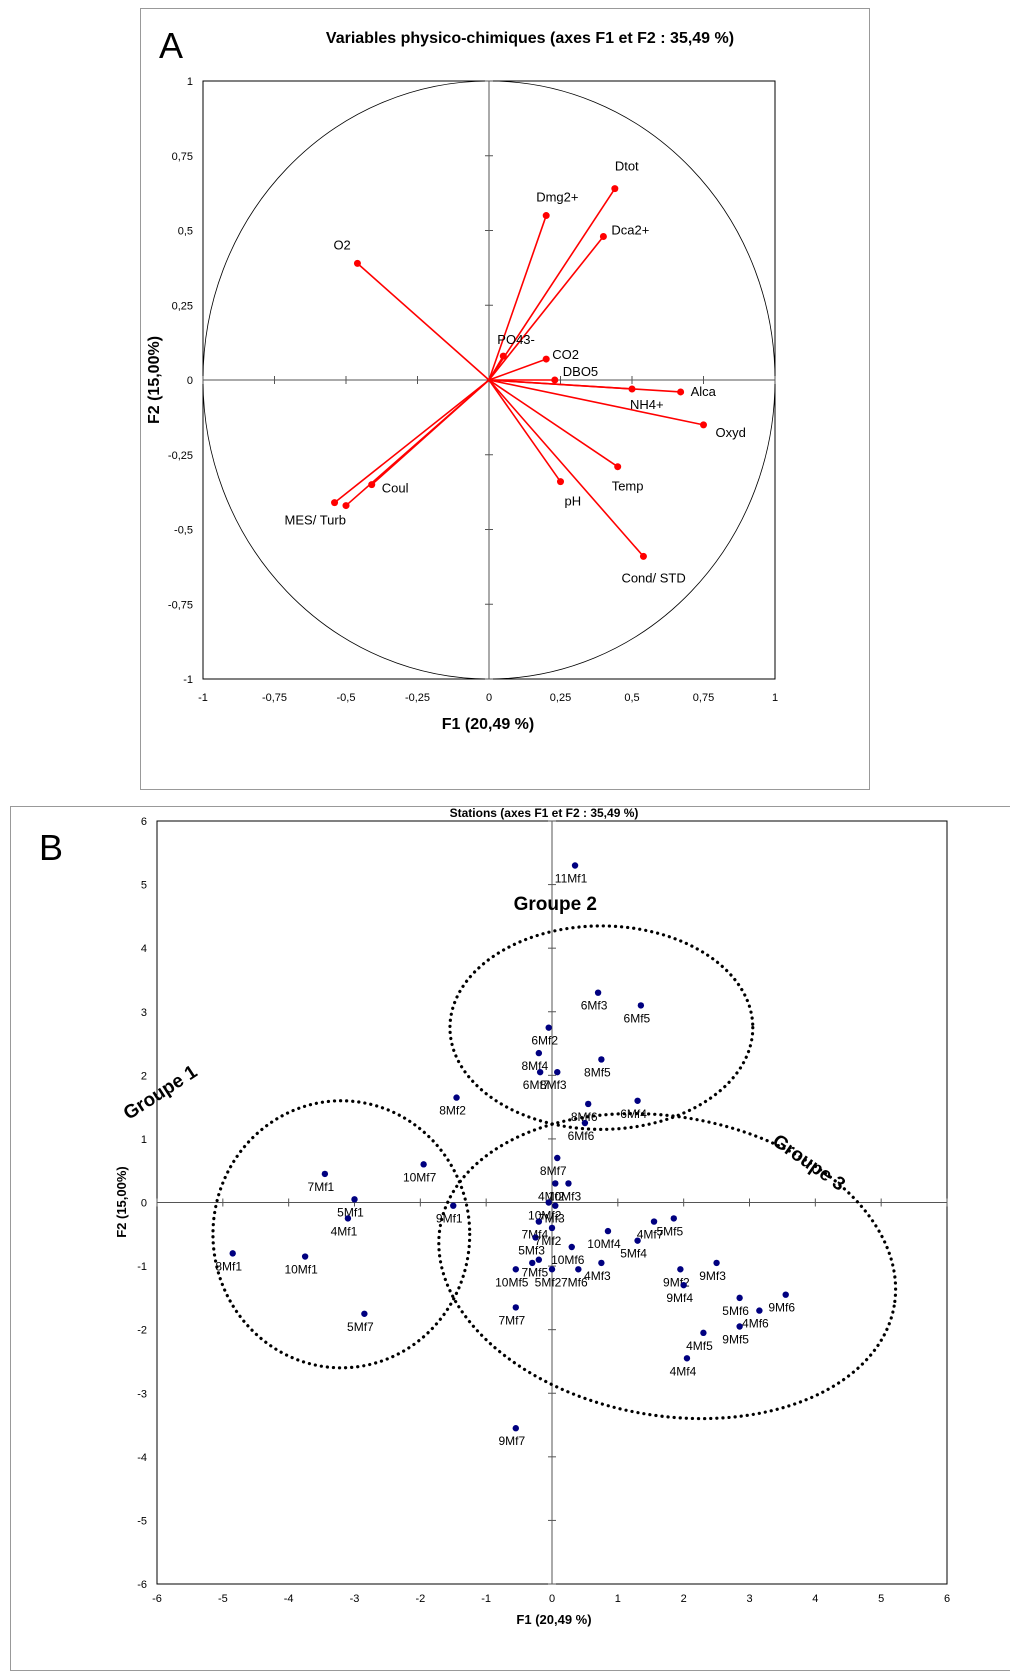 This screenshot has height=1676, width=1010. What do you see at coordinates (560, 698) in the screenshot?
I see `x-tick-label: 0,25` at bounding box center [560, 698].